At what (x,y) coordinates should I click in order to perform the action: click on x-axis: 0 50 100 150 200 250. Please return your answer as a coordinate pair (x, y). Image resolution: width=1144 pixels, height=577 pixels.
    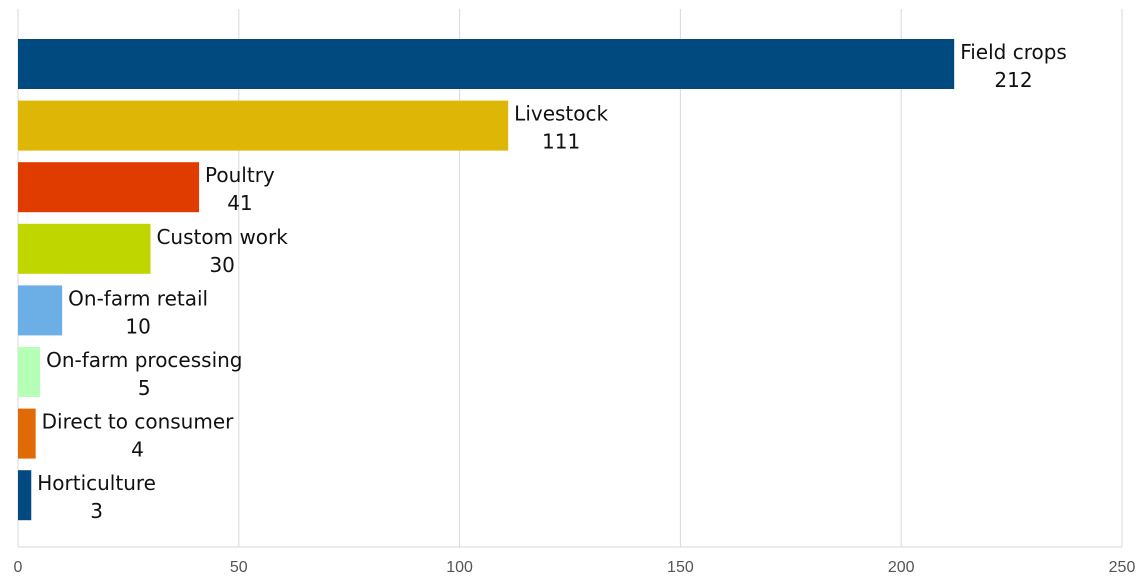
    Looking at the image, I should click on (575, 561).